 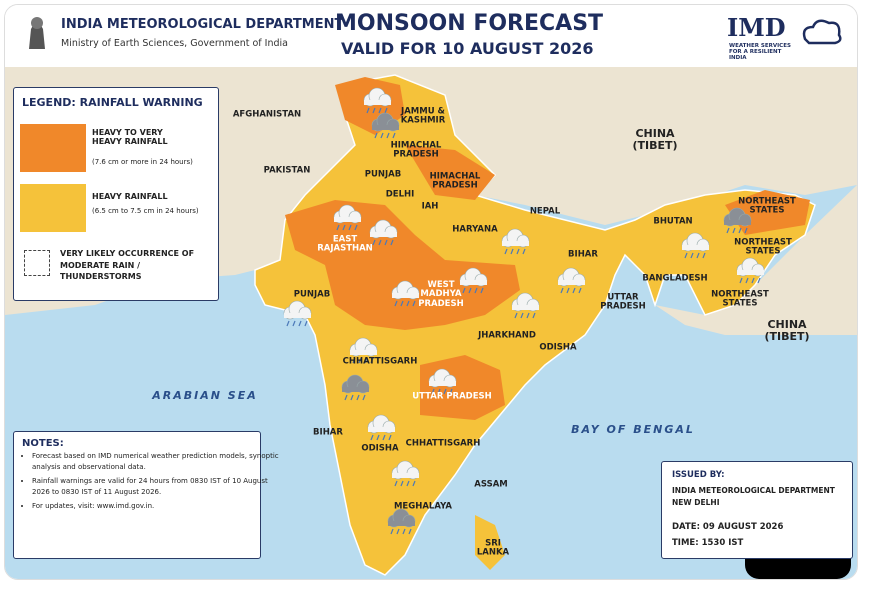 I want to click on legend-note: (6.5 cm to 7.5 cm in 24 hours), so click(x=145, y=211).